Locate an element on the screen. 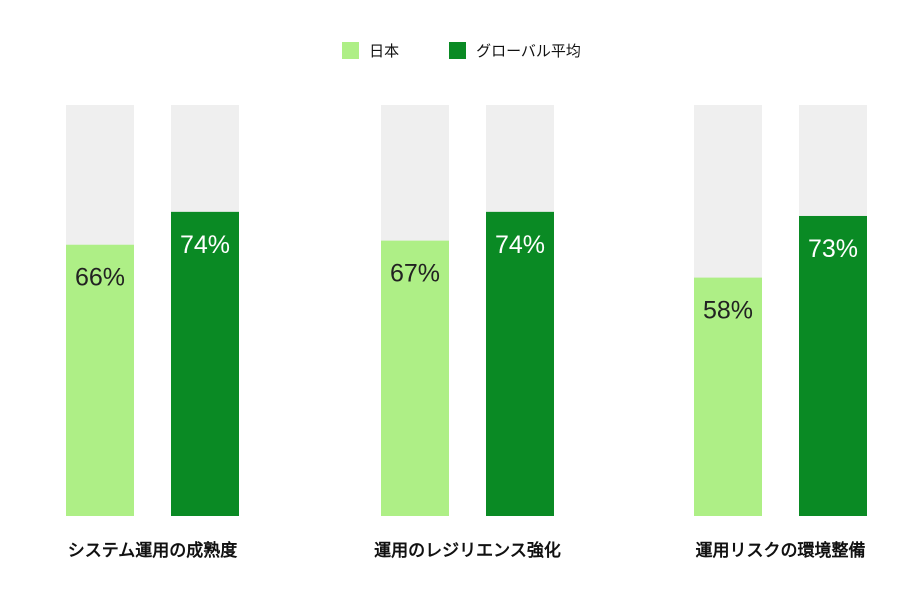 The image size is (923, 608). category-label: 運用リスクの環境整備 is located at coordinates (781, 550).